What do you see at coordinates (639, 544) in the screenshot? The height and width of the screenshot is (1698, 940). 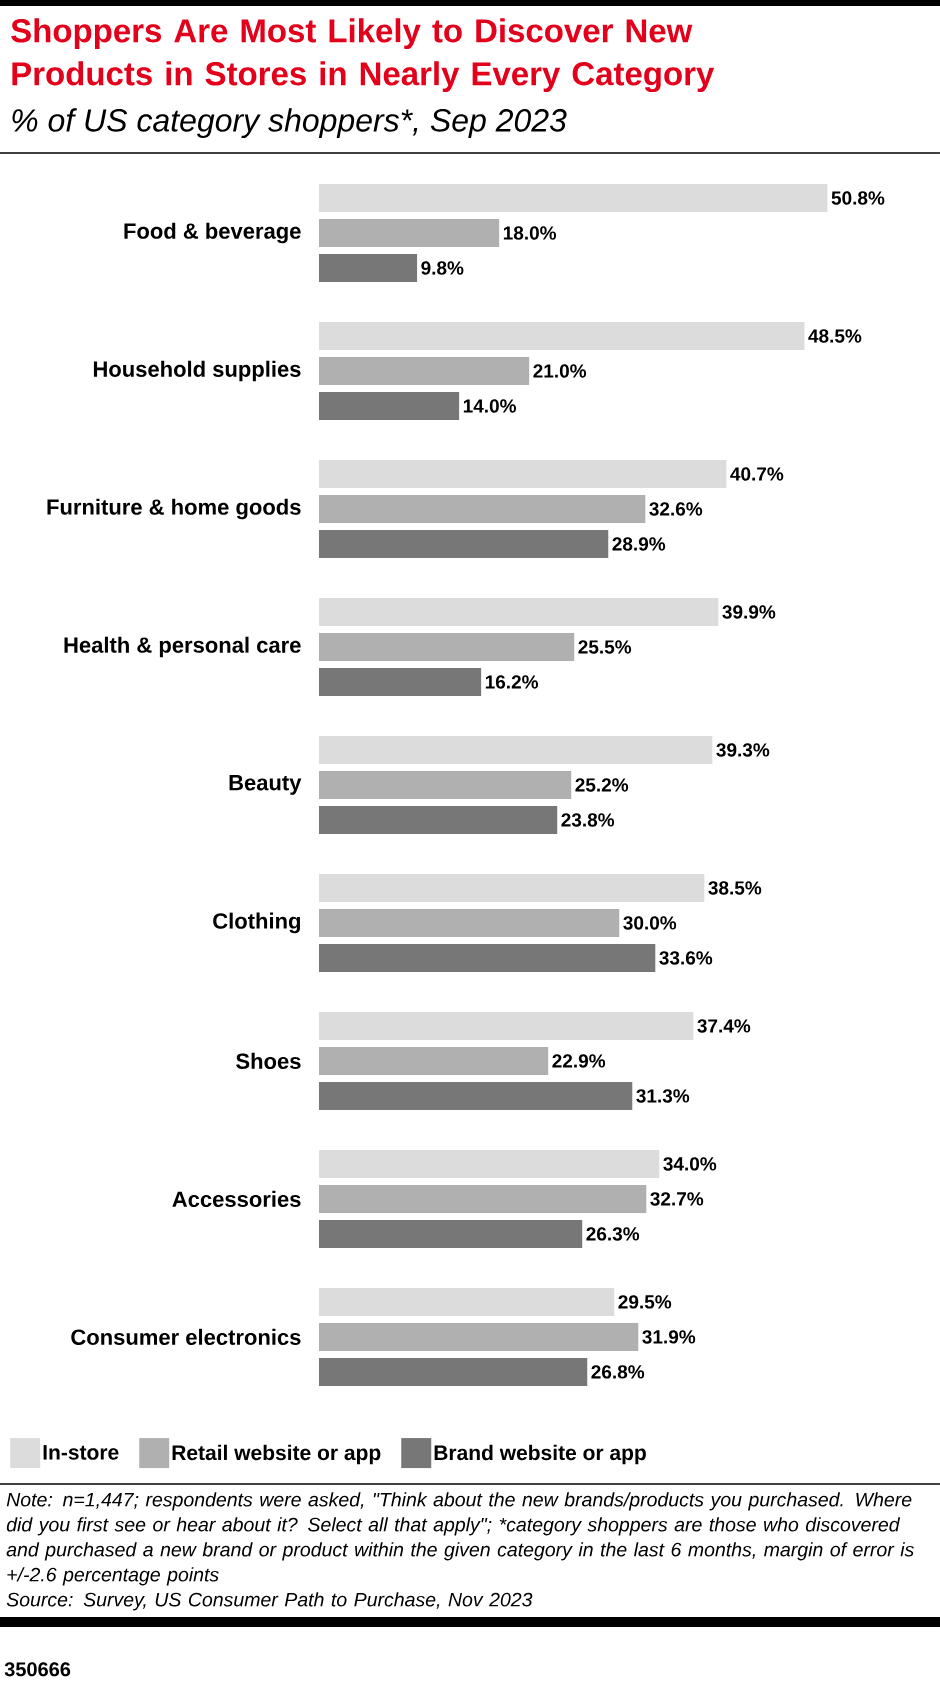 I see `data-label: 28.9%` at bounding box center [639, 544].